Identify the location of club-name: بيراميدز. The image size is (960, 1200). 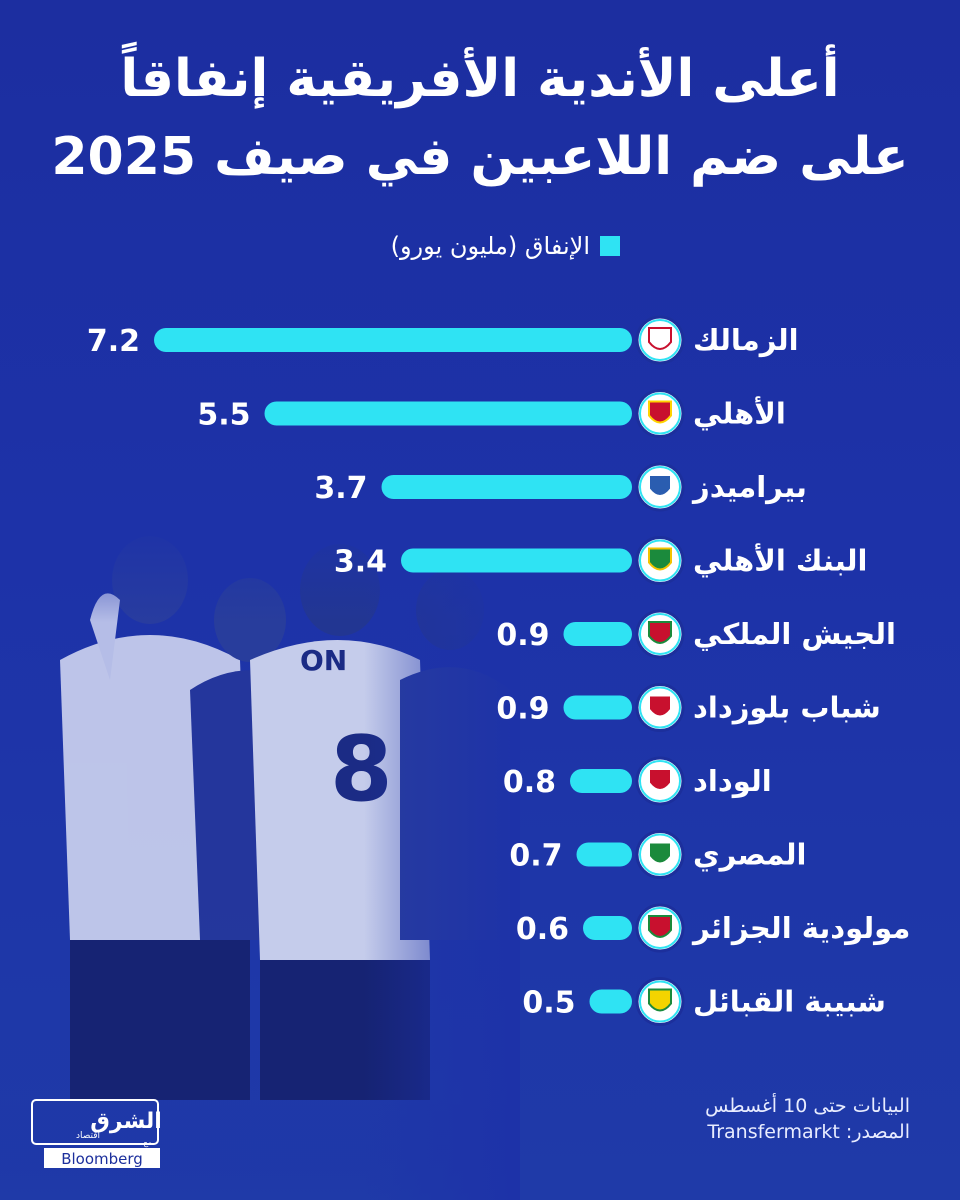
(749, 487).